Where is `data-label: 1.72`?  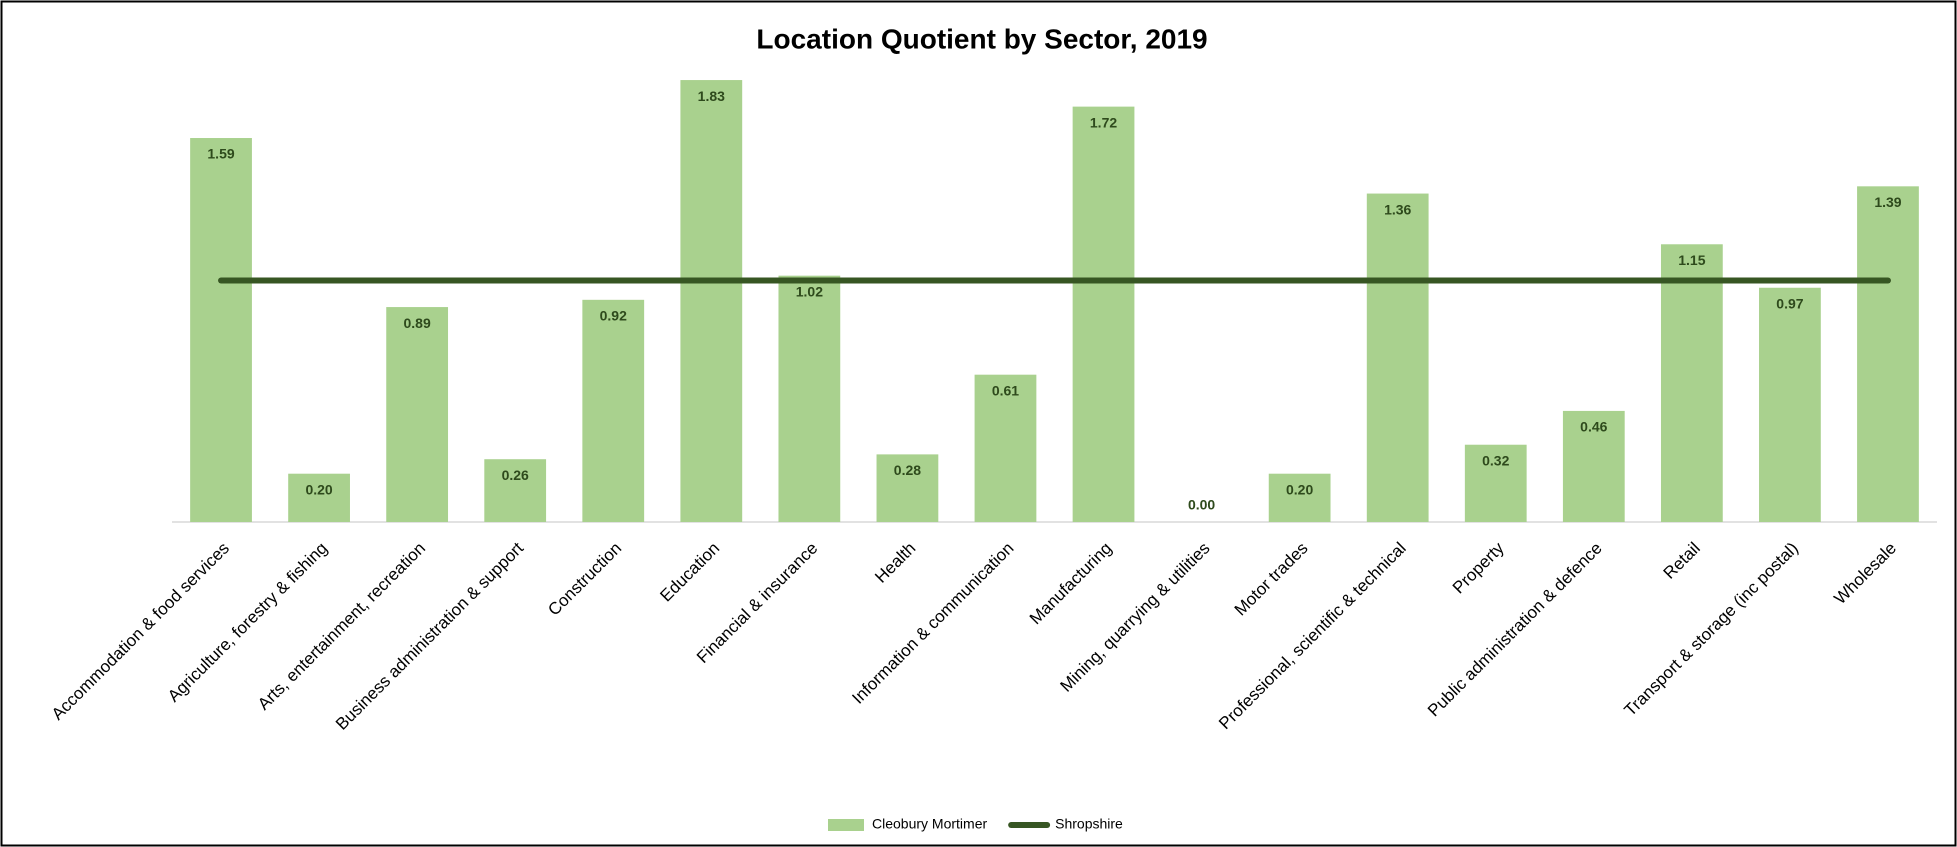
data-label: 1.72 is located at coordinates (1103, 122).